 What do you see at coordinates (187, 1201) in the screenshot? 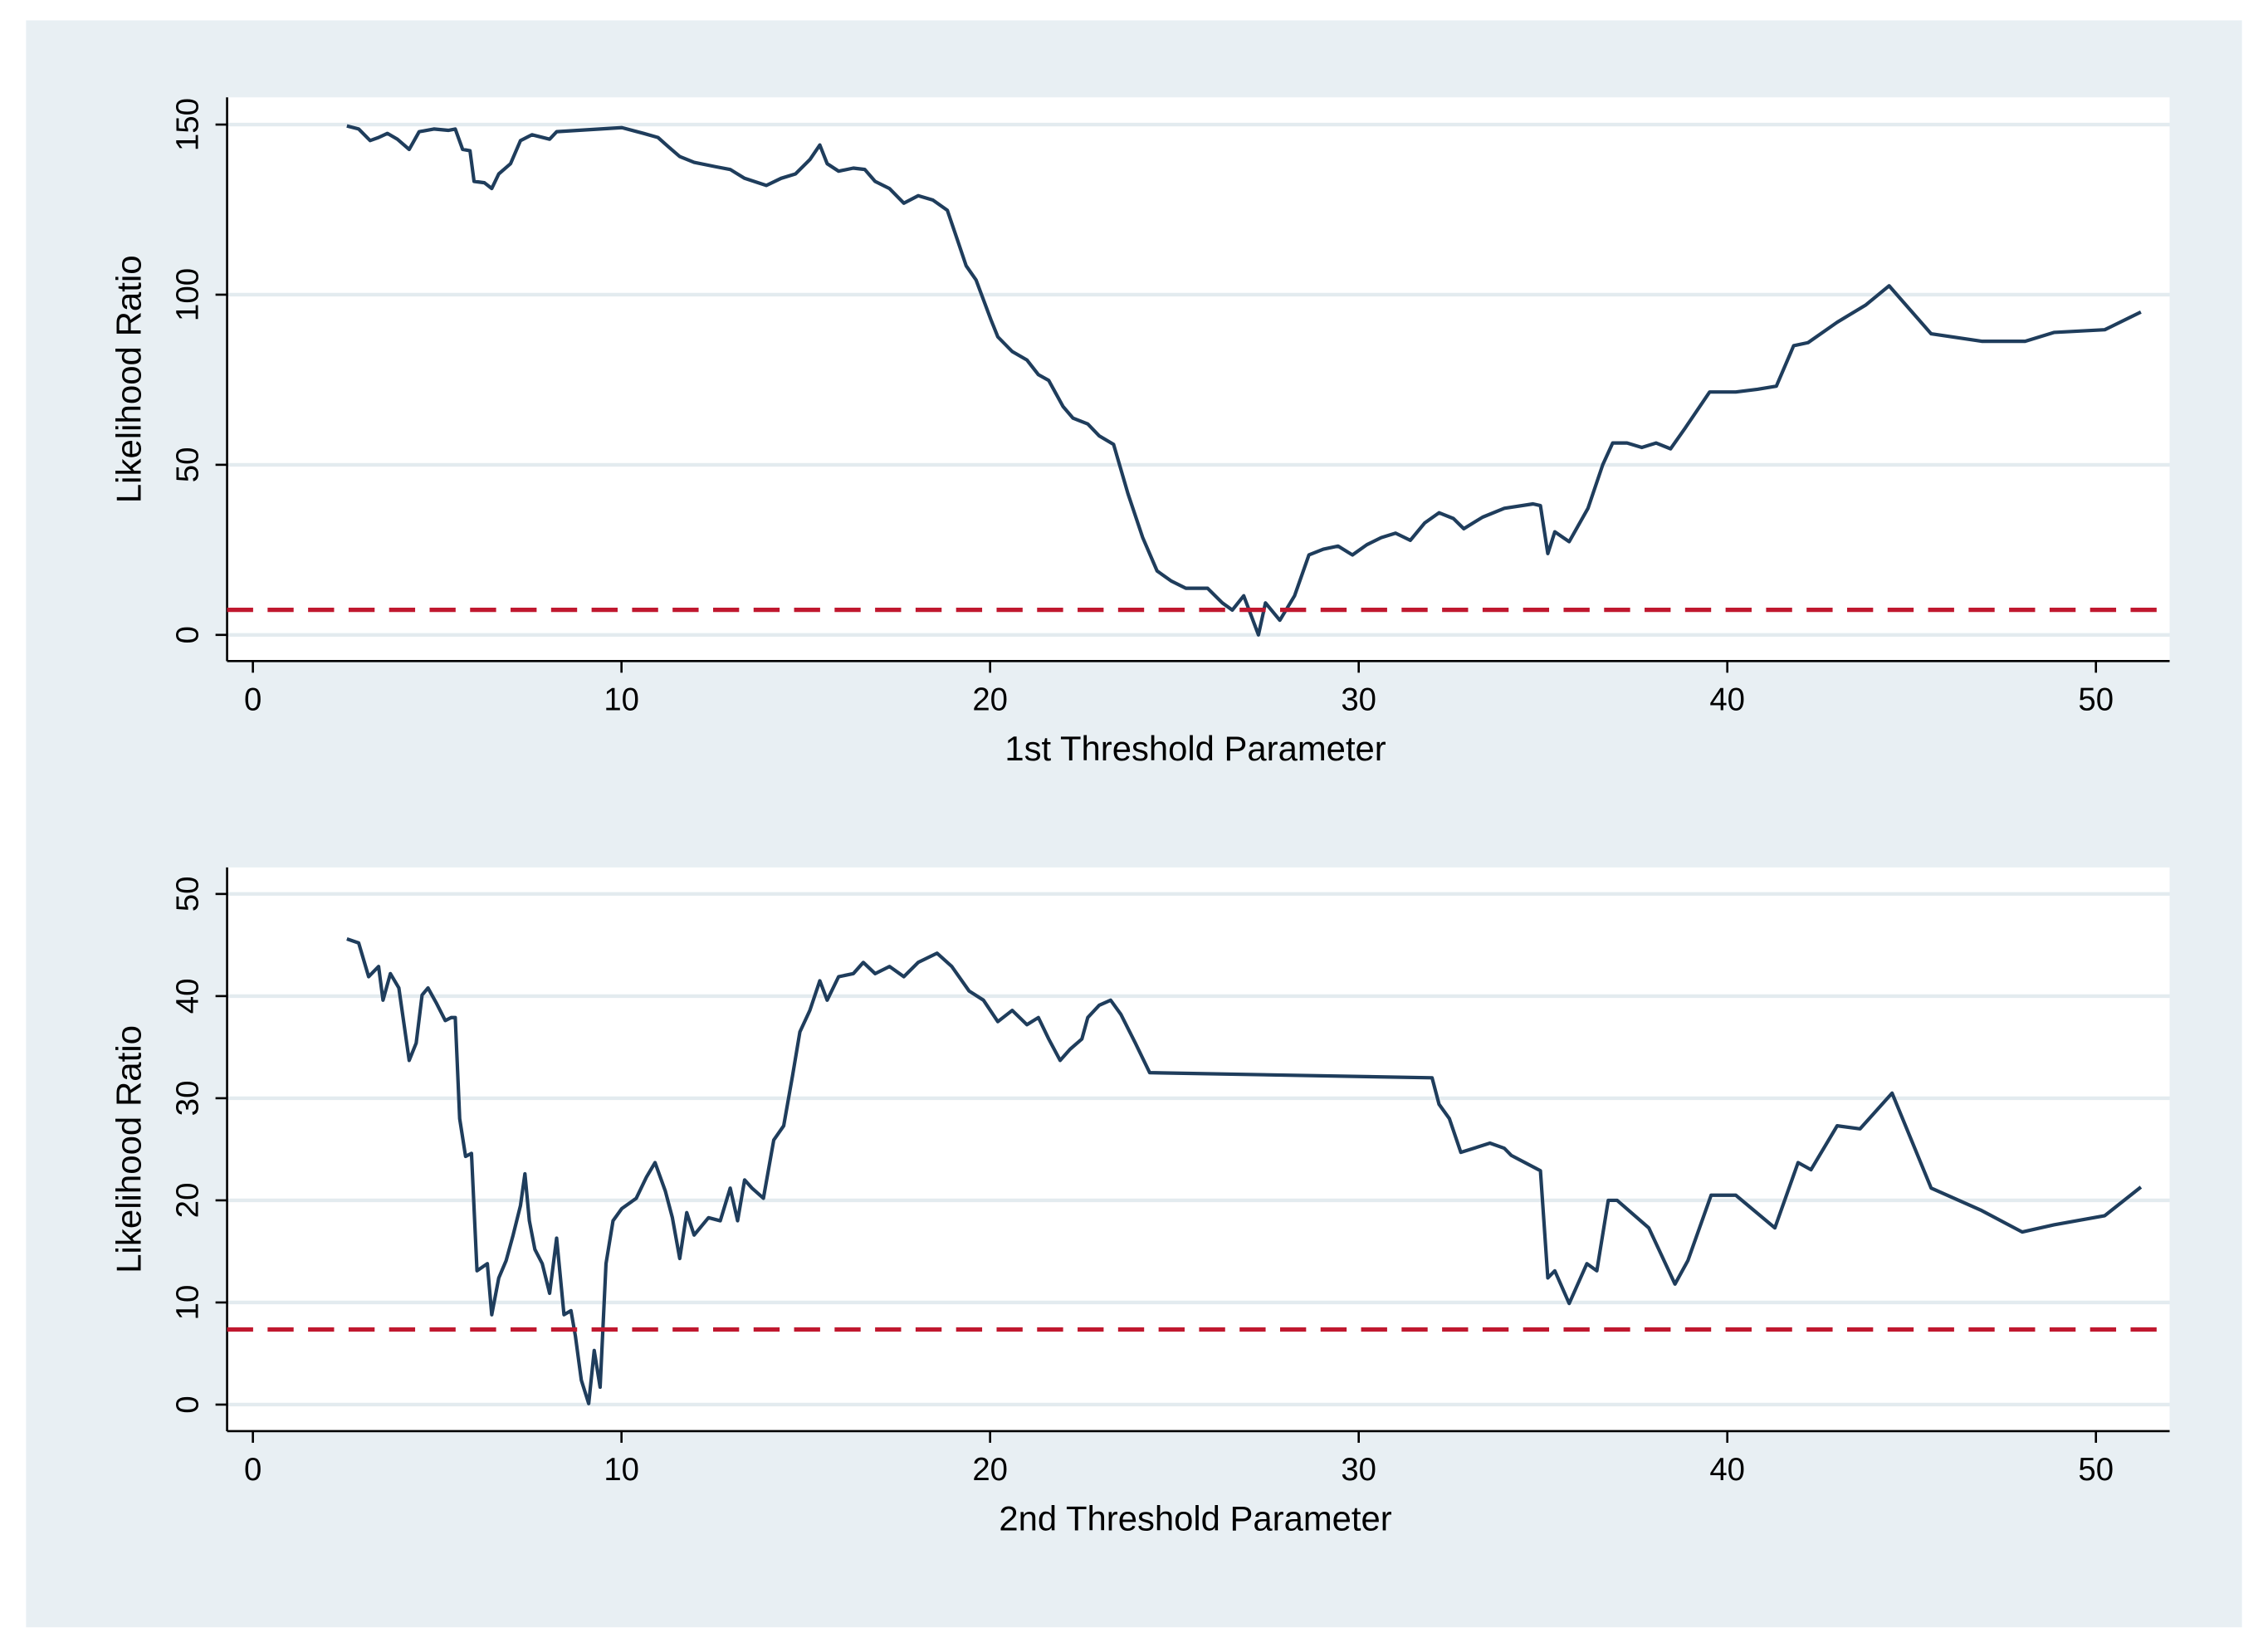
I see `y-tick-label: 20` at bounding box center [187, 1201].